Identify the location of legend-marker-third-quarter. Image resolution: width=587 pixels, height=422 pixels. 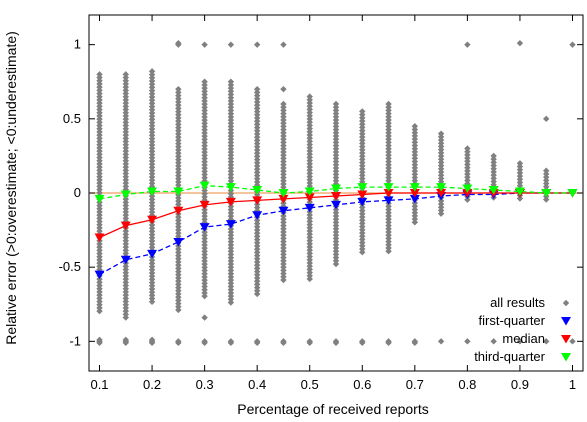
(566, 357).